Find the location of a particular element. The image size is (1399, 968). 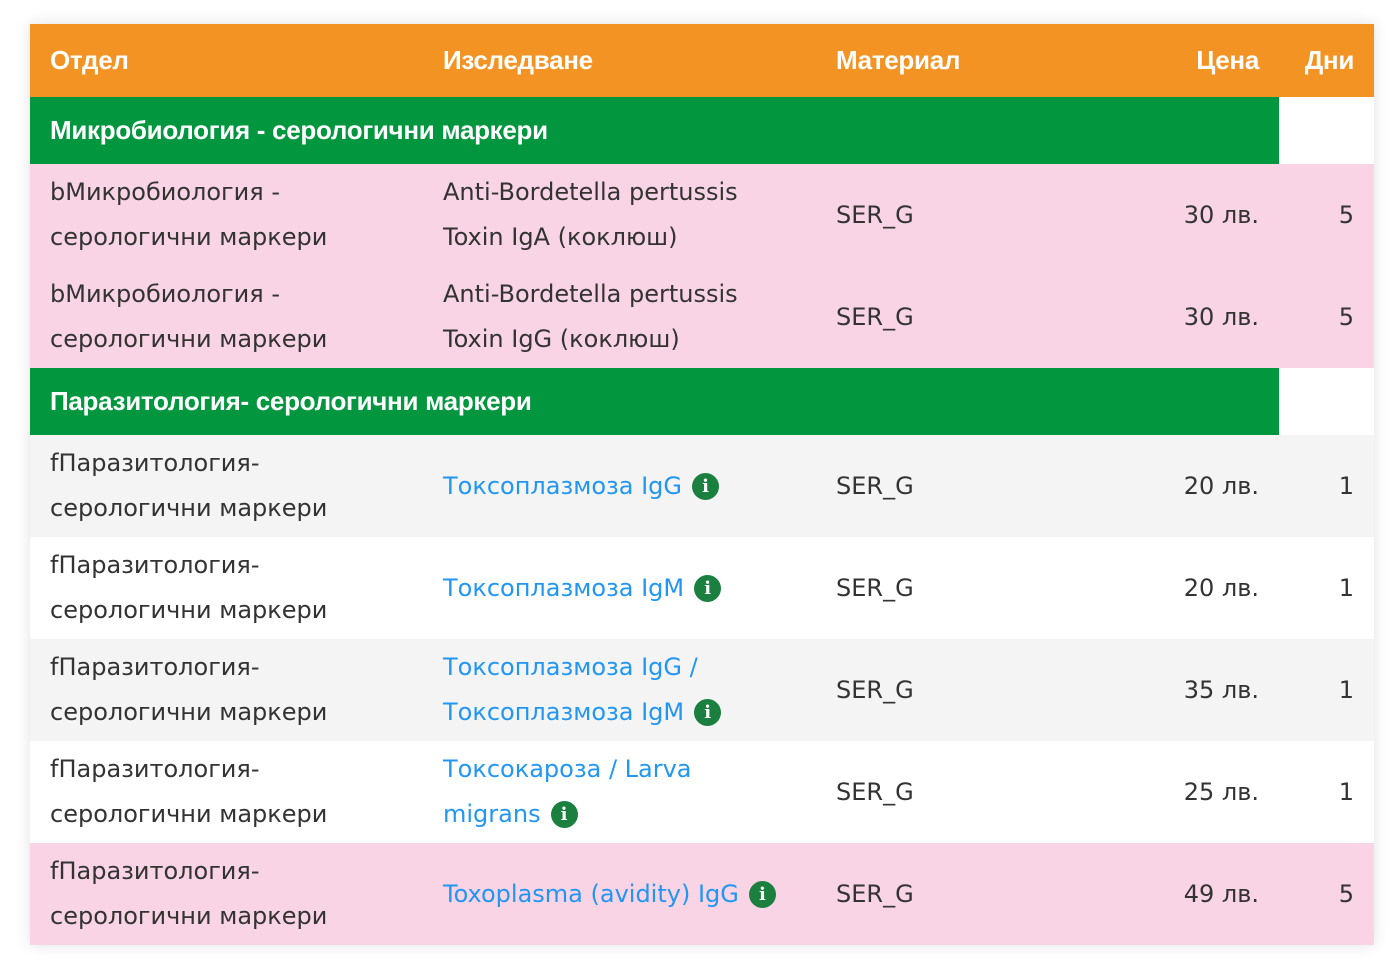

header-test: Изследване is located at coordinates (619, 60).